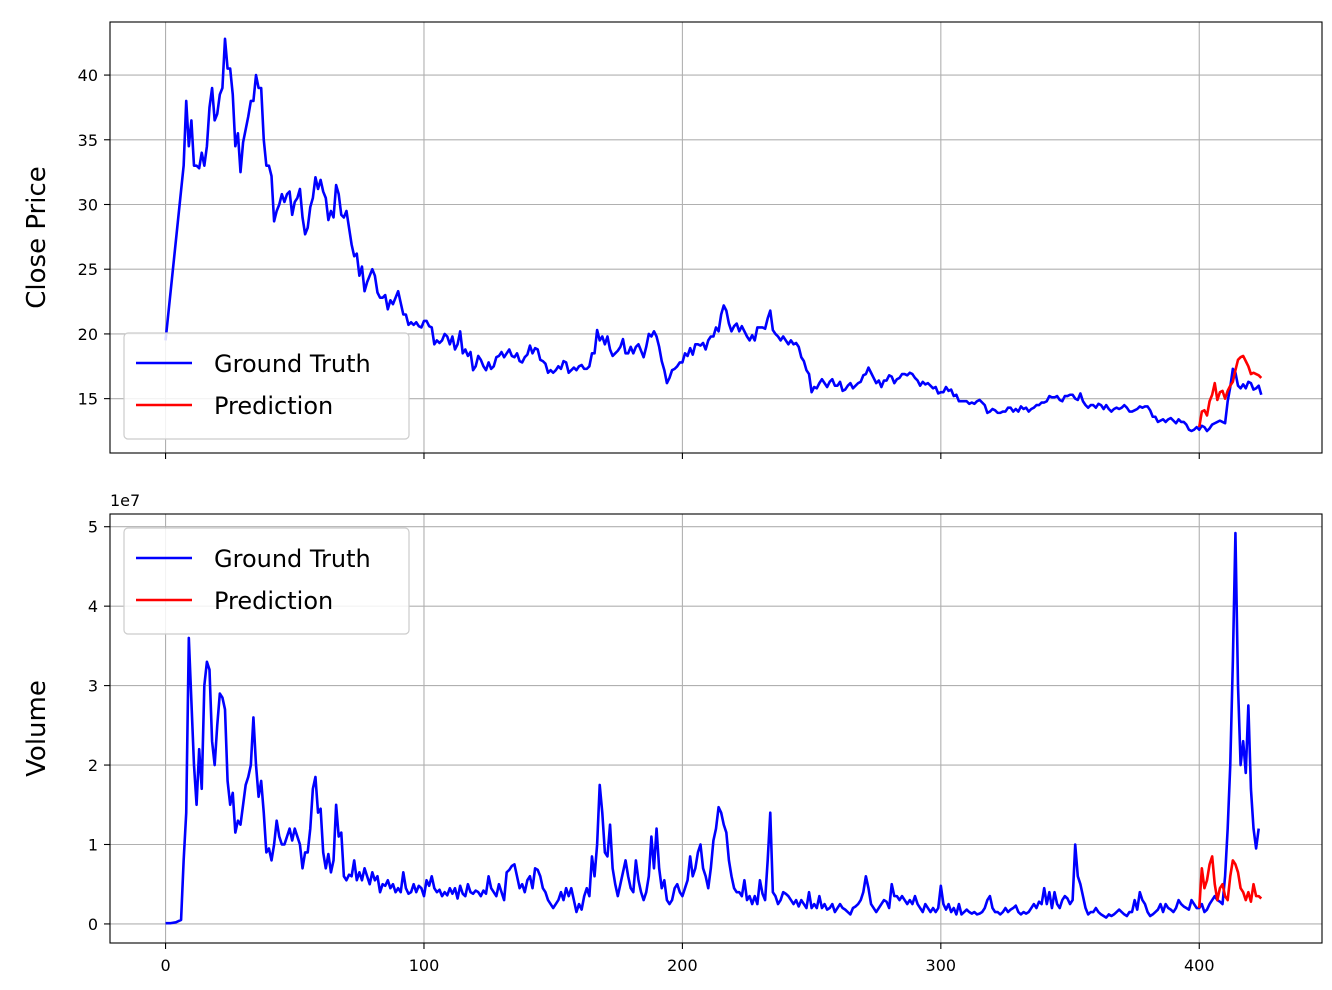 This screenshot has width=1332, height=990. Describe the element at coordinates (88, 140) in the screenshot. I see `y-tick-label: 35` at that location.